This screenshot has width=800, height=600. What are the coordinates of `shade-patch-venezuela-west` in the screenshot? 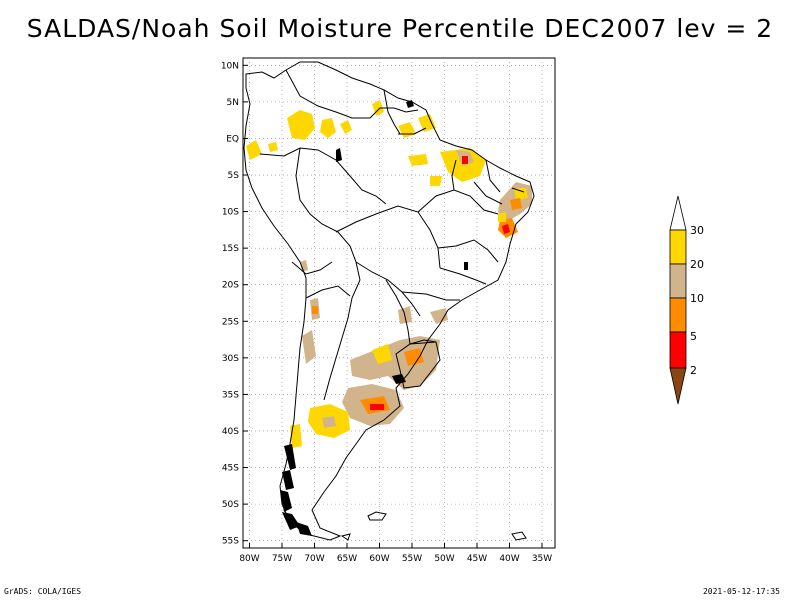 It's located at (328, 128).